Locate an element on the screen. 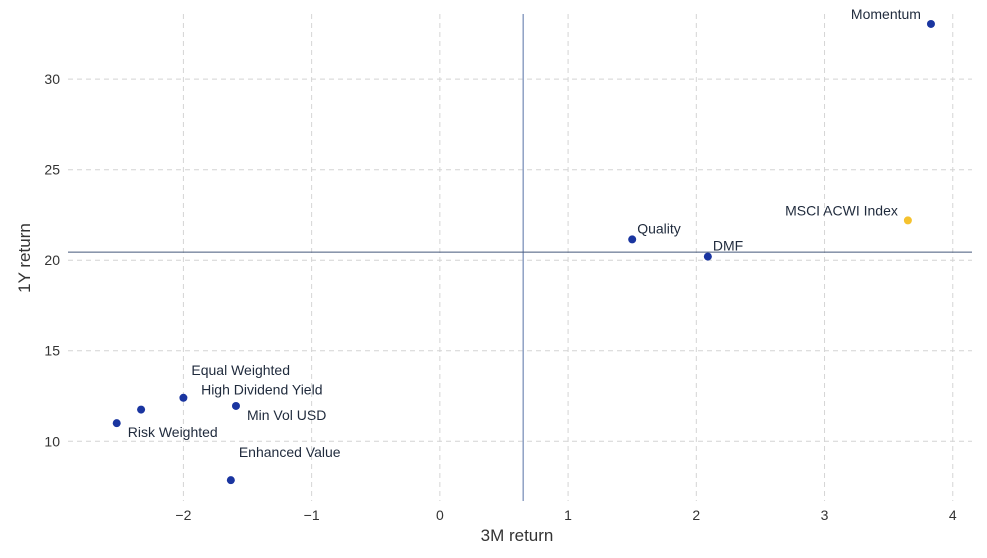  x-tick-label: −1 is located at coordinates (312, 515).